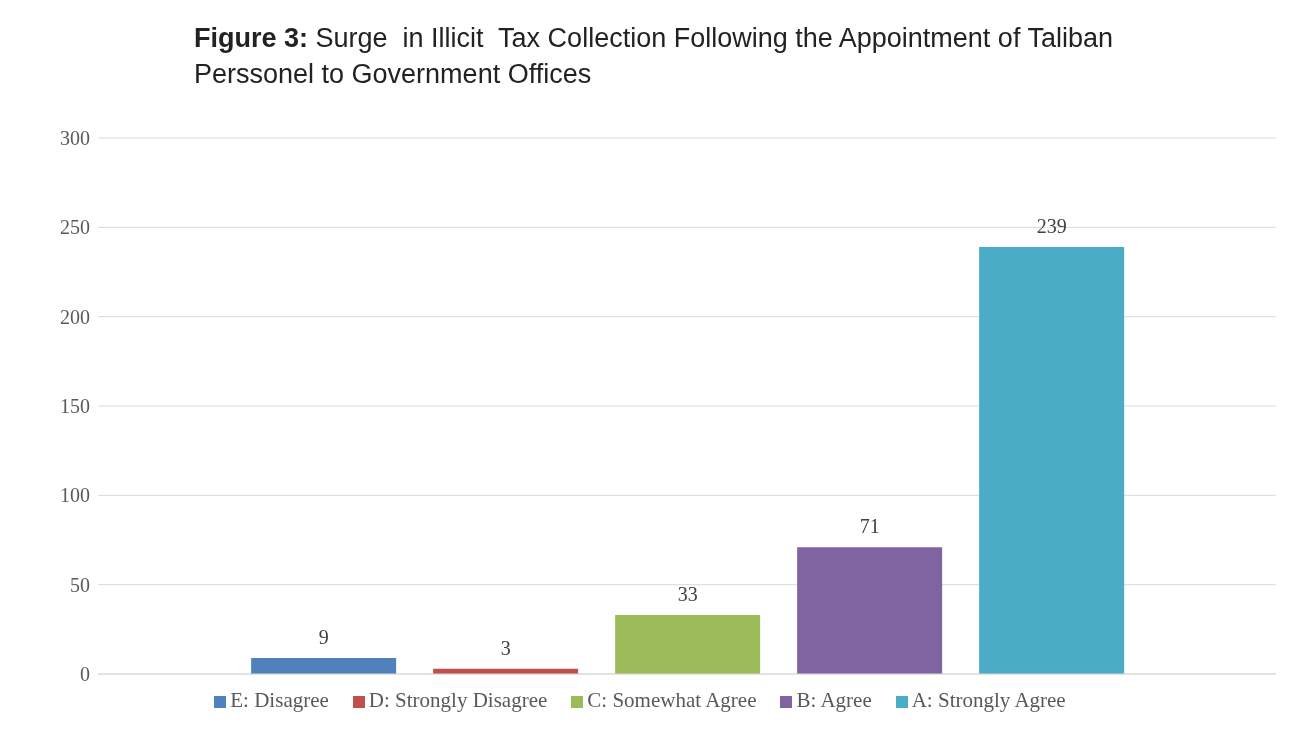  I want to click on data-label: 3, so click(505, 647).